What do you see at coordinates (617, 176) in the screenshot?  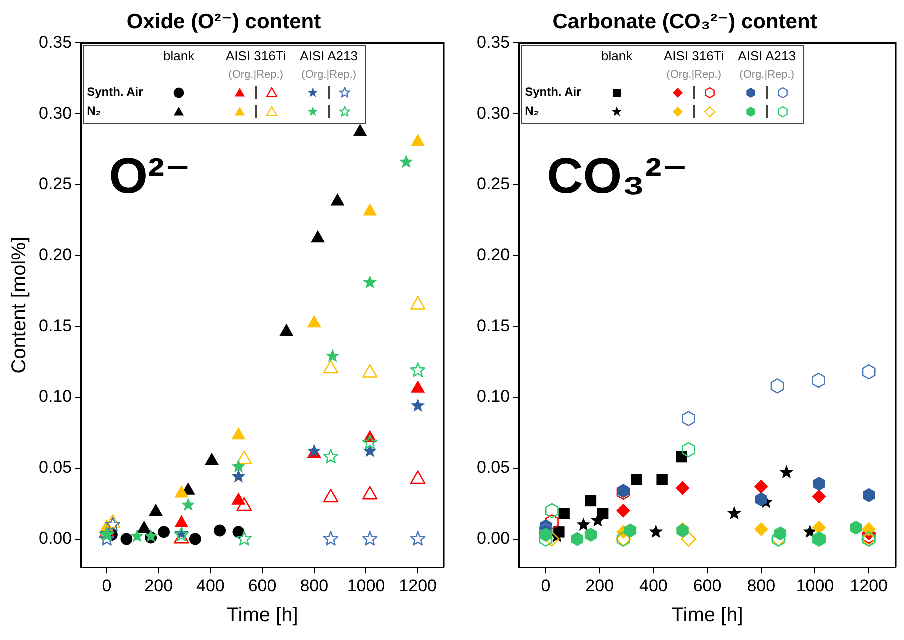 I see `annotation: CO₃²⁻` at bounding box center [617, 176].